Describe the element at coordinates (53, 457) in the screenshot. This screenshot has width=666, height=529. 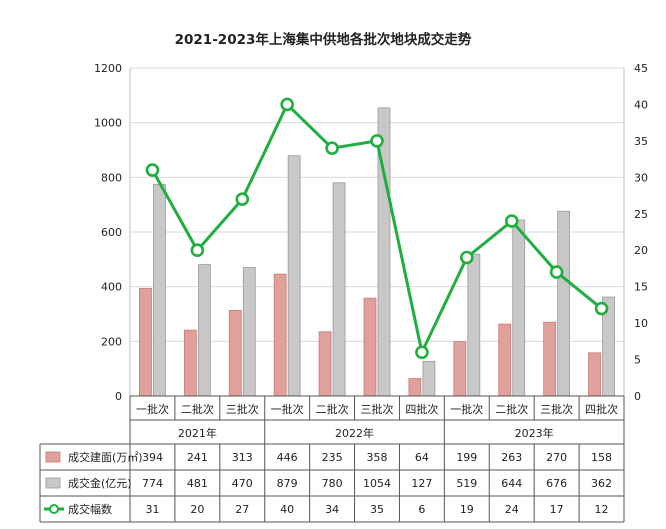
I see `legend-swatch` at that location.